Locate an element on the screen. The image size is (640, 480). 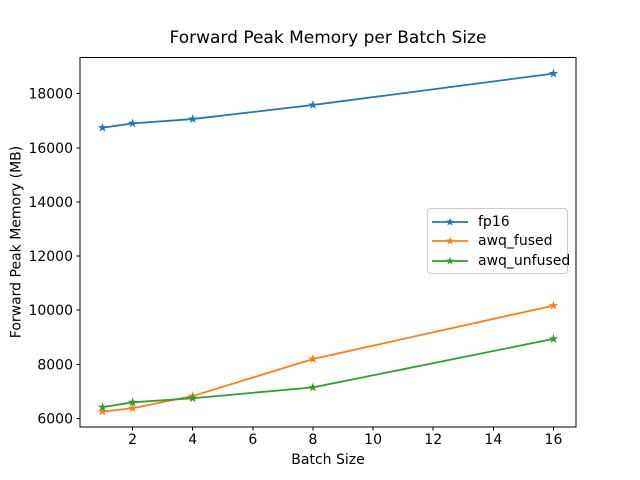
y-tick-label: 14000 is located at coordinates (50, 203).